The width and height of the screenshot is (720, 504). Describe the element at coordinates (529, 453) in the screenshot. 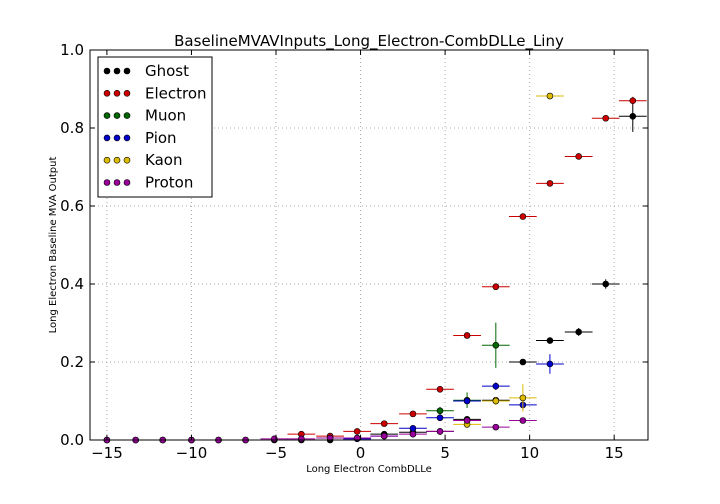

I see `x-tick-label: 10` at that location.